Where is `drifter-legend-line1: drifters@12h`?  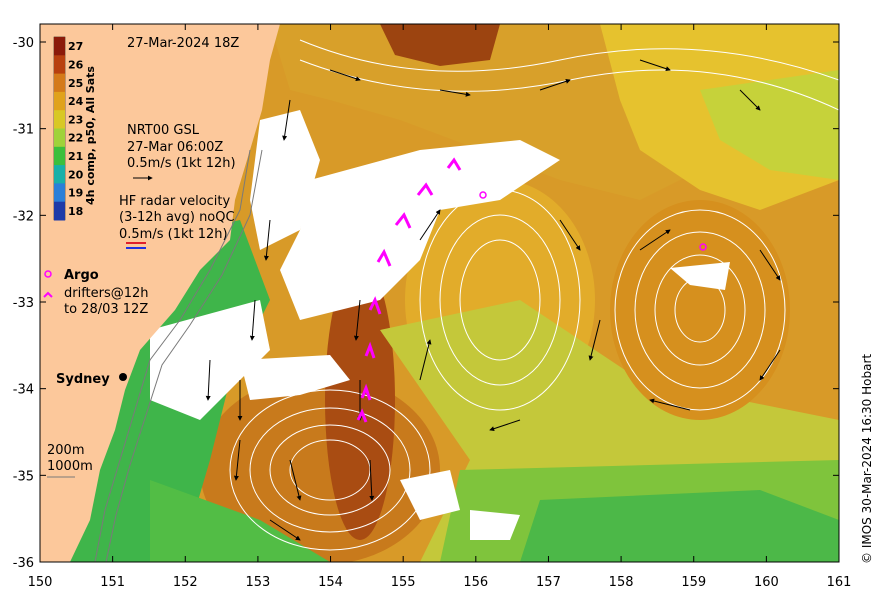 drifter-legend-line1: drifters@12h is located at coordinates (106, 293).